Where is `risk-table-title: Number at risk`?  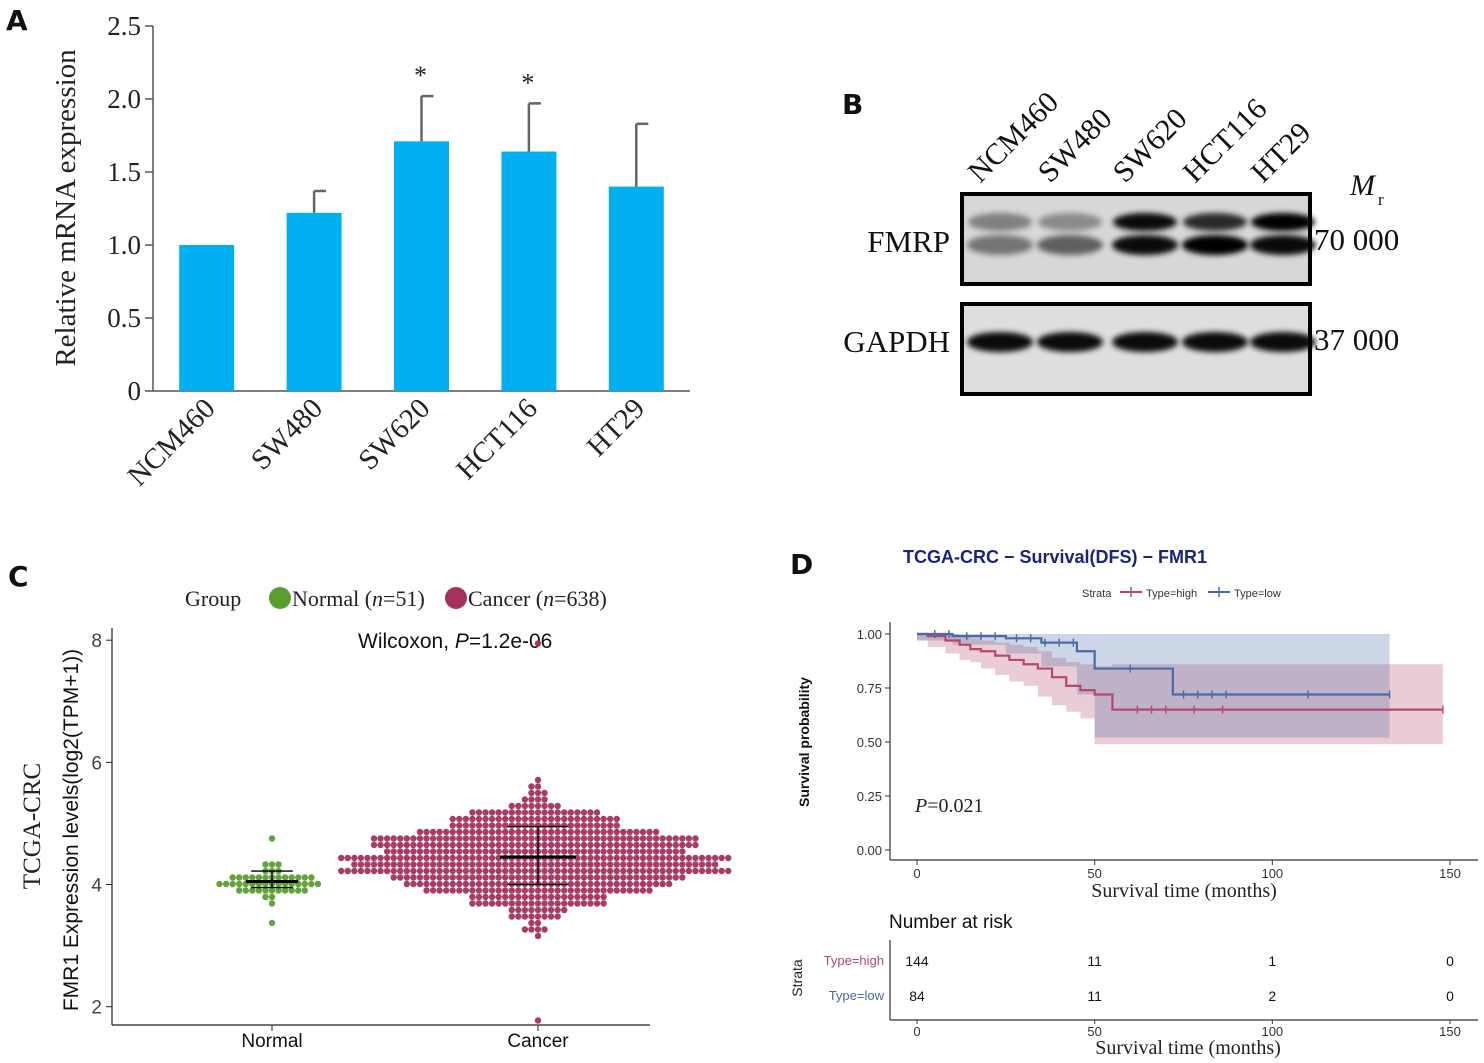 risk-table-title: Number at risk is located at coordinates (951, 922).